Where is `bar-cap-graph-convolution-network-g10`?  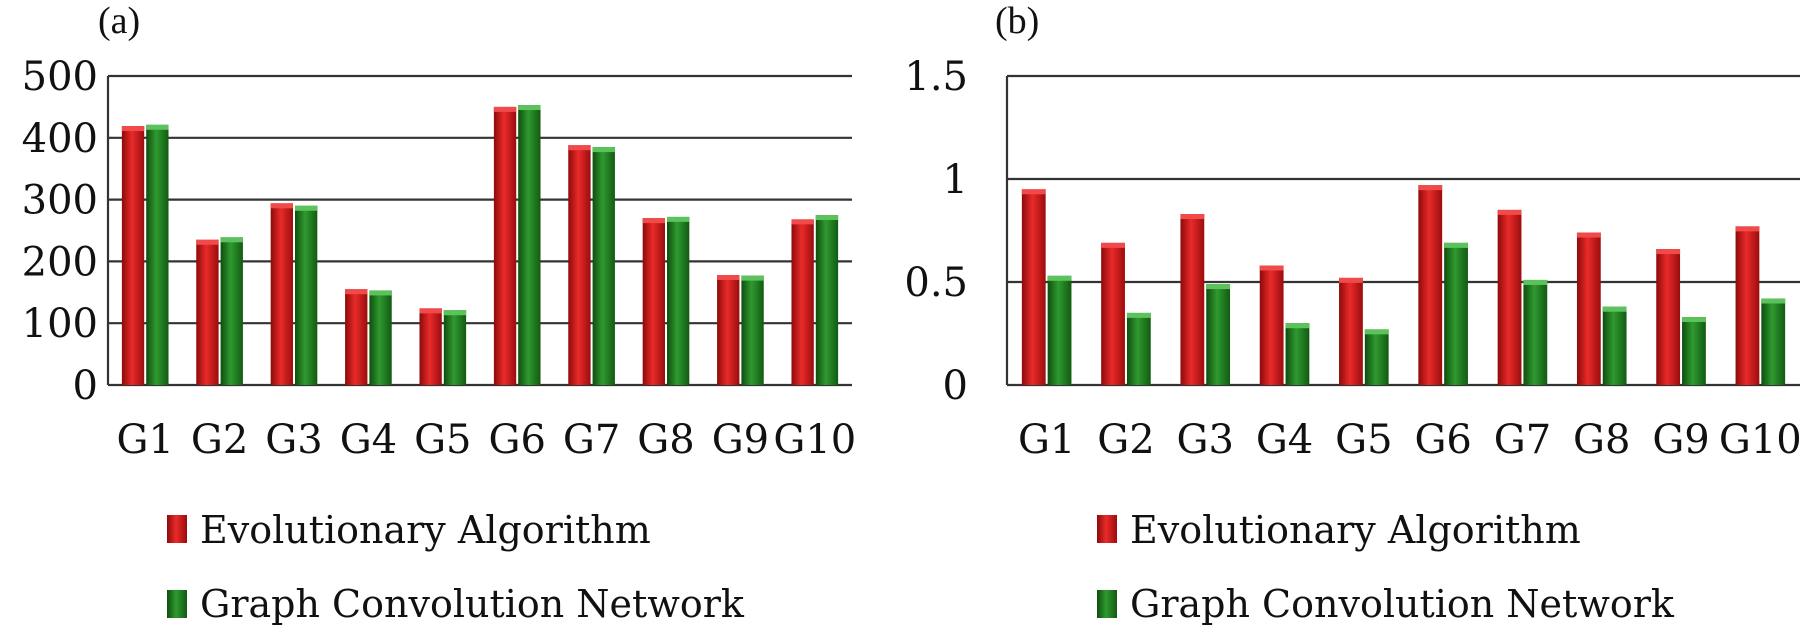 bar-cap-graph-convolution-network-g10 is located at coordinates (1773, 301).